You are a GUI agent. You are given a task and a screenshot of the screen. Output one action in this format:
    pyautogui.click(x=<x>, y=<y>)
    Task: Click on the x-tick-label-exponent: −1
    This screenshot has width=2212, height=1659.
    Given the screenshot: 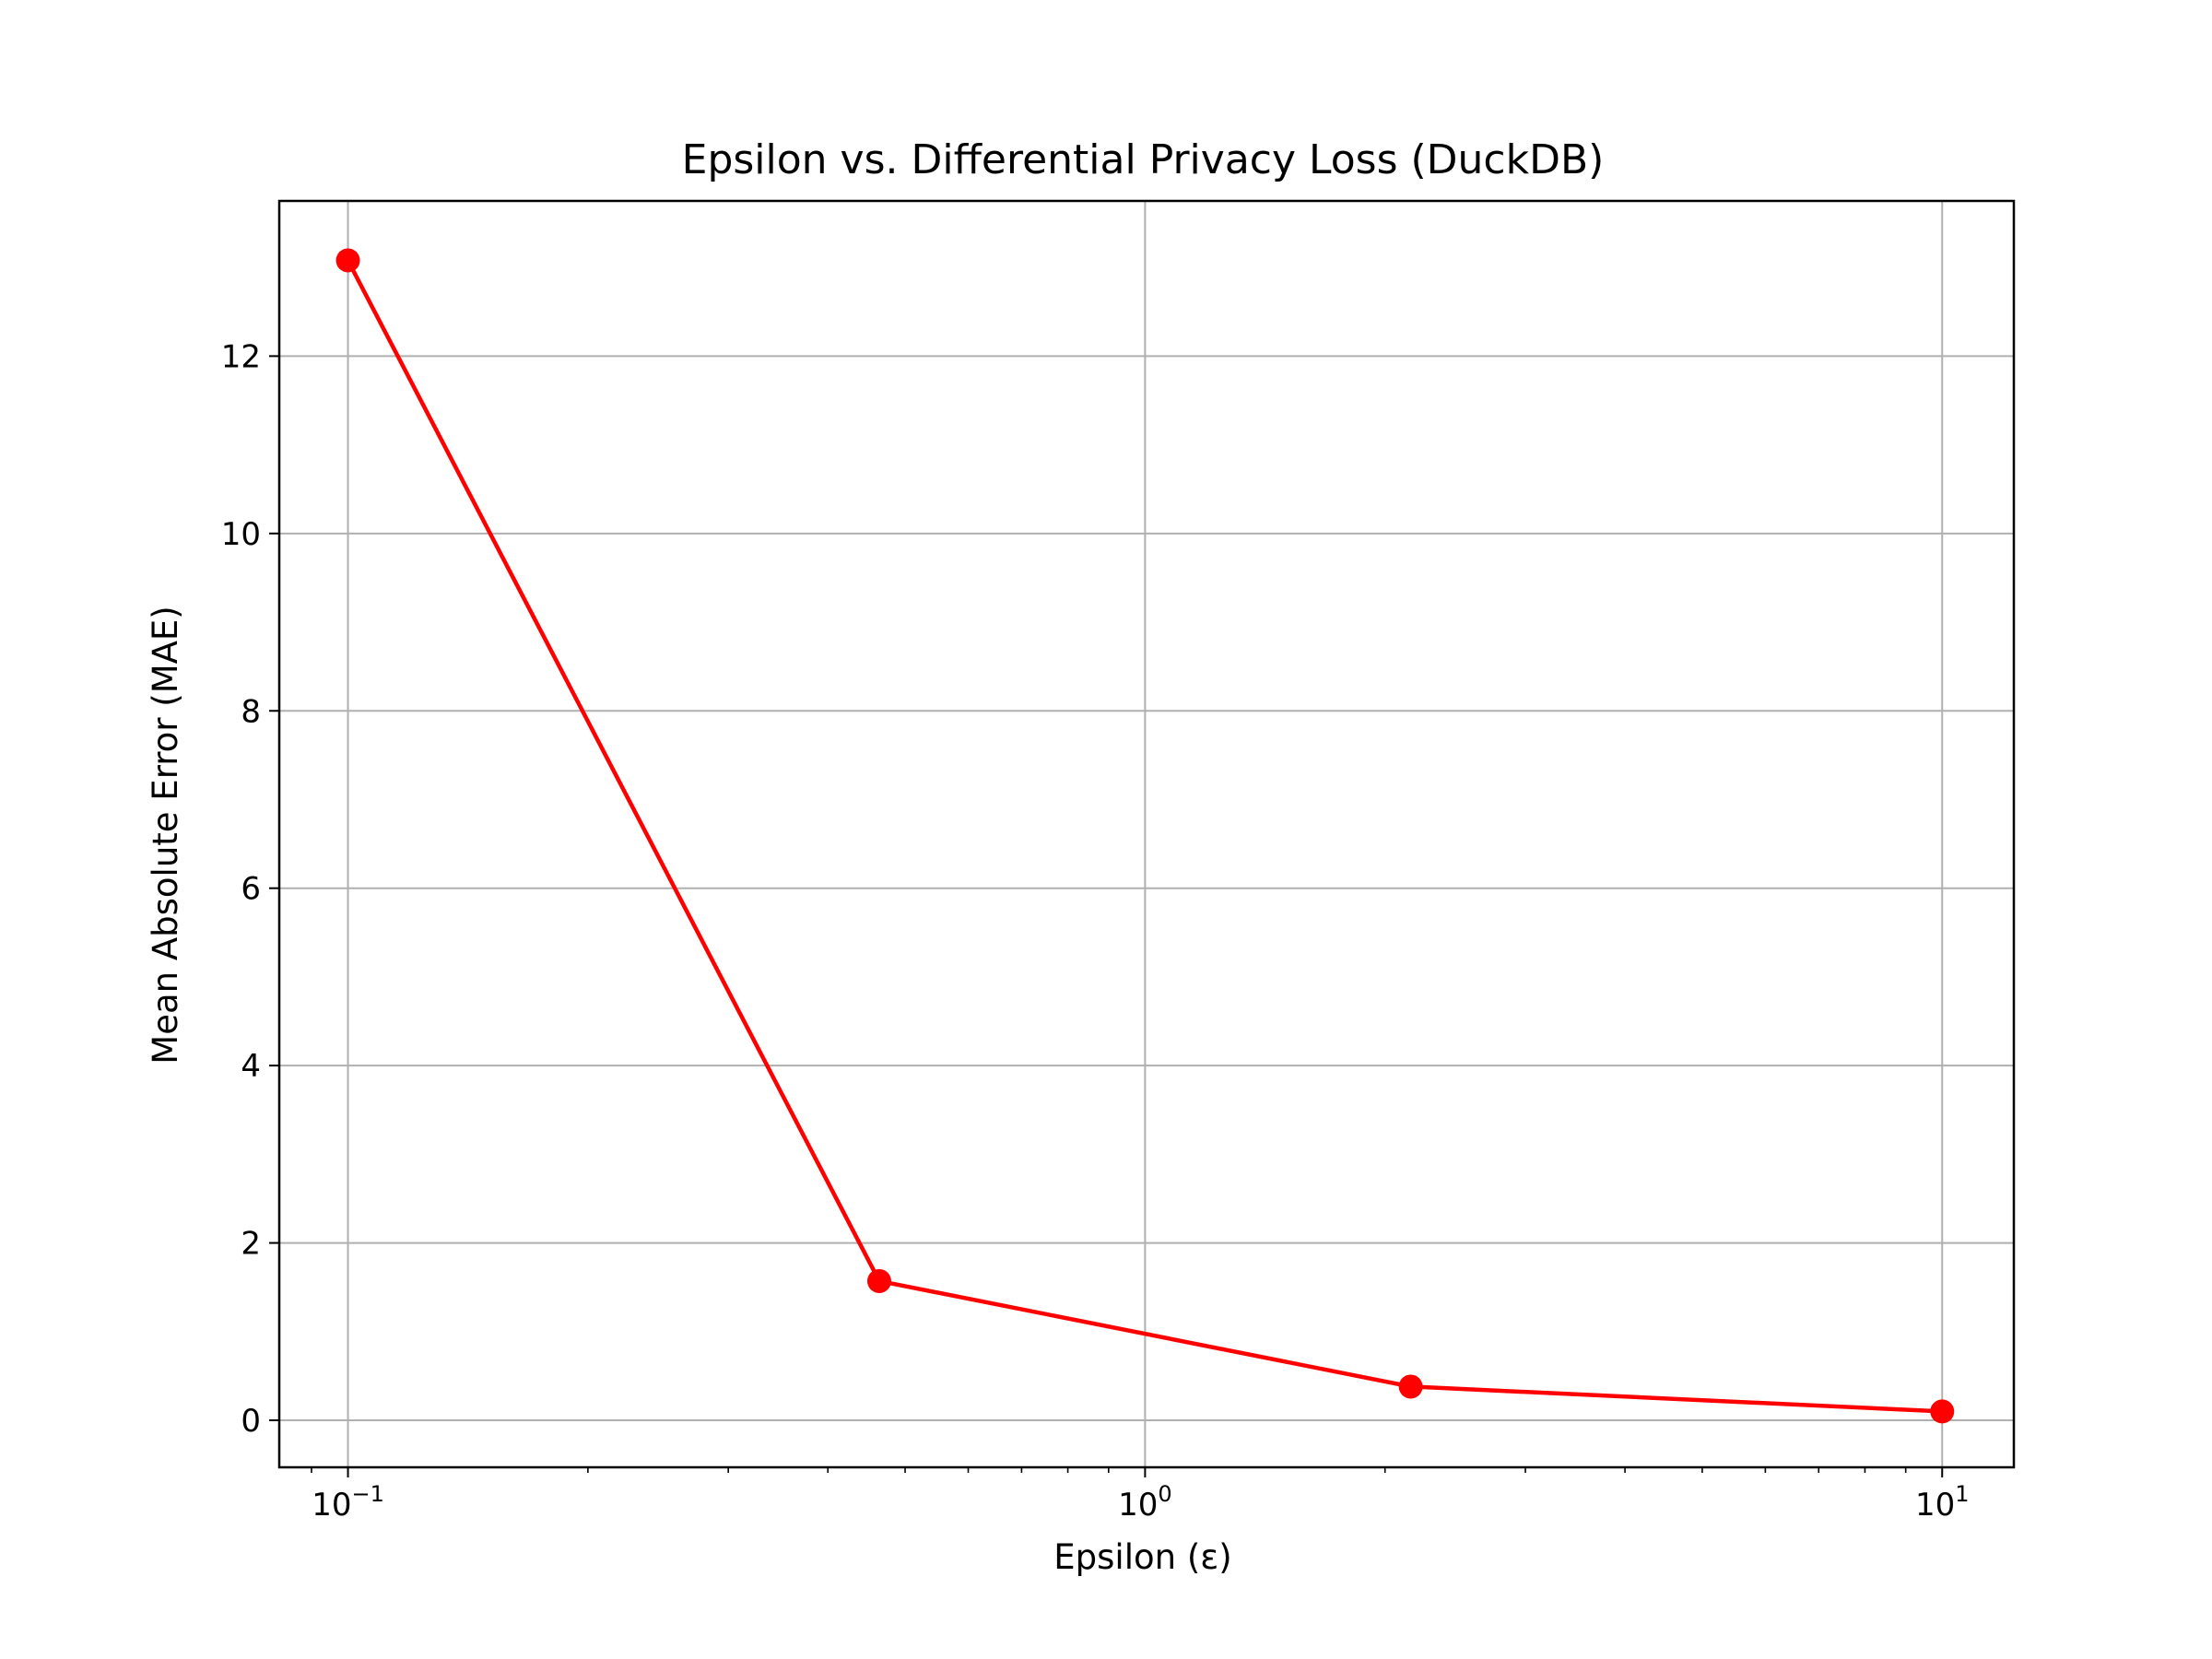 What is the action you would take?
    pyautogui.click(x=367, y=1494)
    